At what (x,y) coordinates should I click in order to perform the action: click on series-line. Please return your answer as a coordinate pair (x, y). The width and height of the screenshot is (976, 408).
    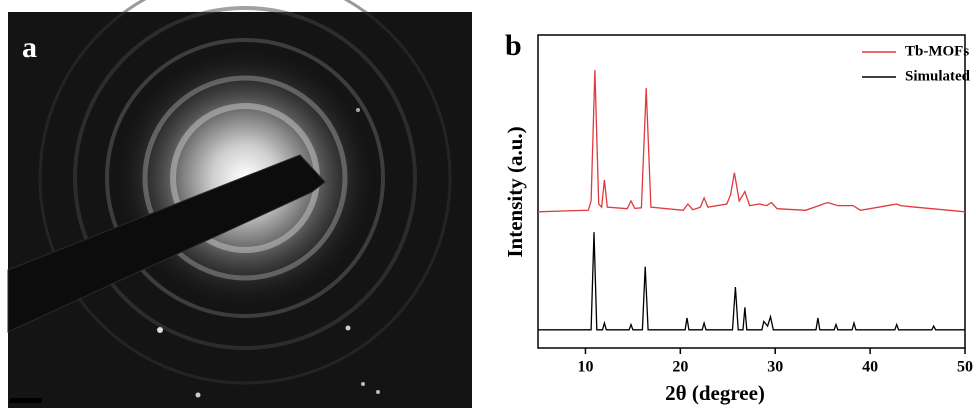
    Looking at the image, I should click on (751, 281).